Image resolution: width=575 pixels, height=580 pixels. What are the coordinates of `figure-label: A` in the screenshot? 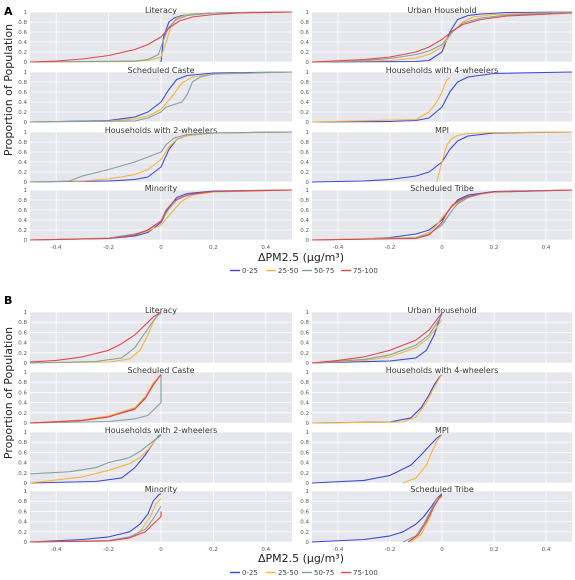 It's located at (8, 11).